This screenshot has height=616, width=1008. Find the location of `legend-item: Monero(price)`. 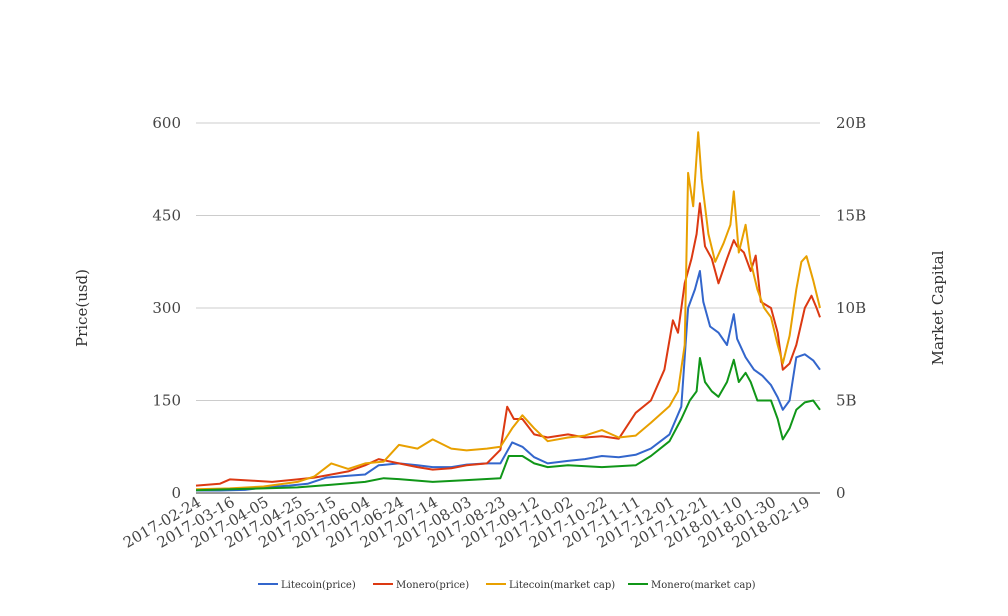

legend-item: Monero(price) is located at coordinates (421, 585).